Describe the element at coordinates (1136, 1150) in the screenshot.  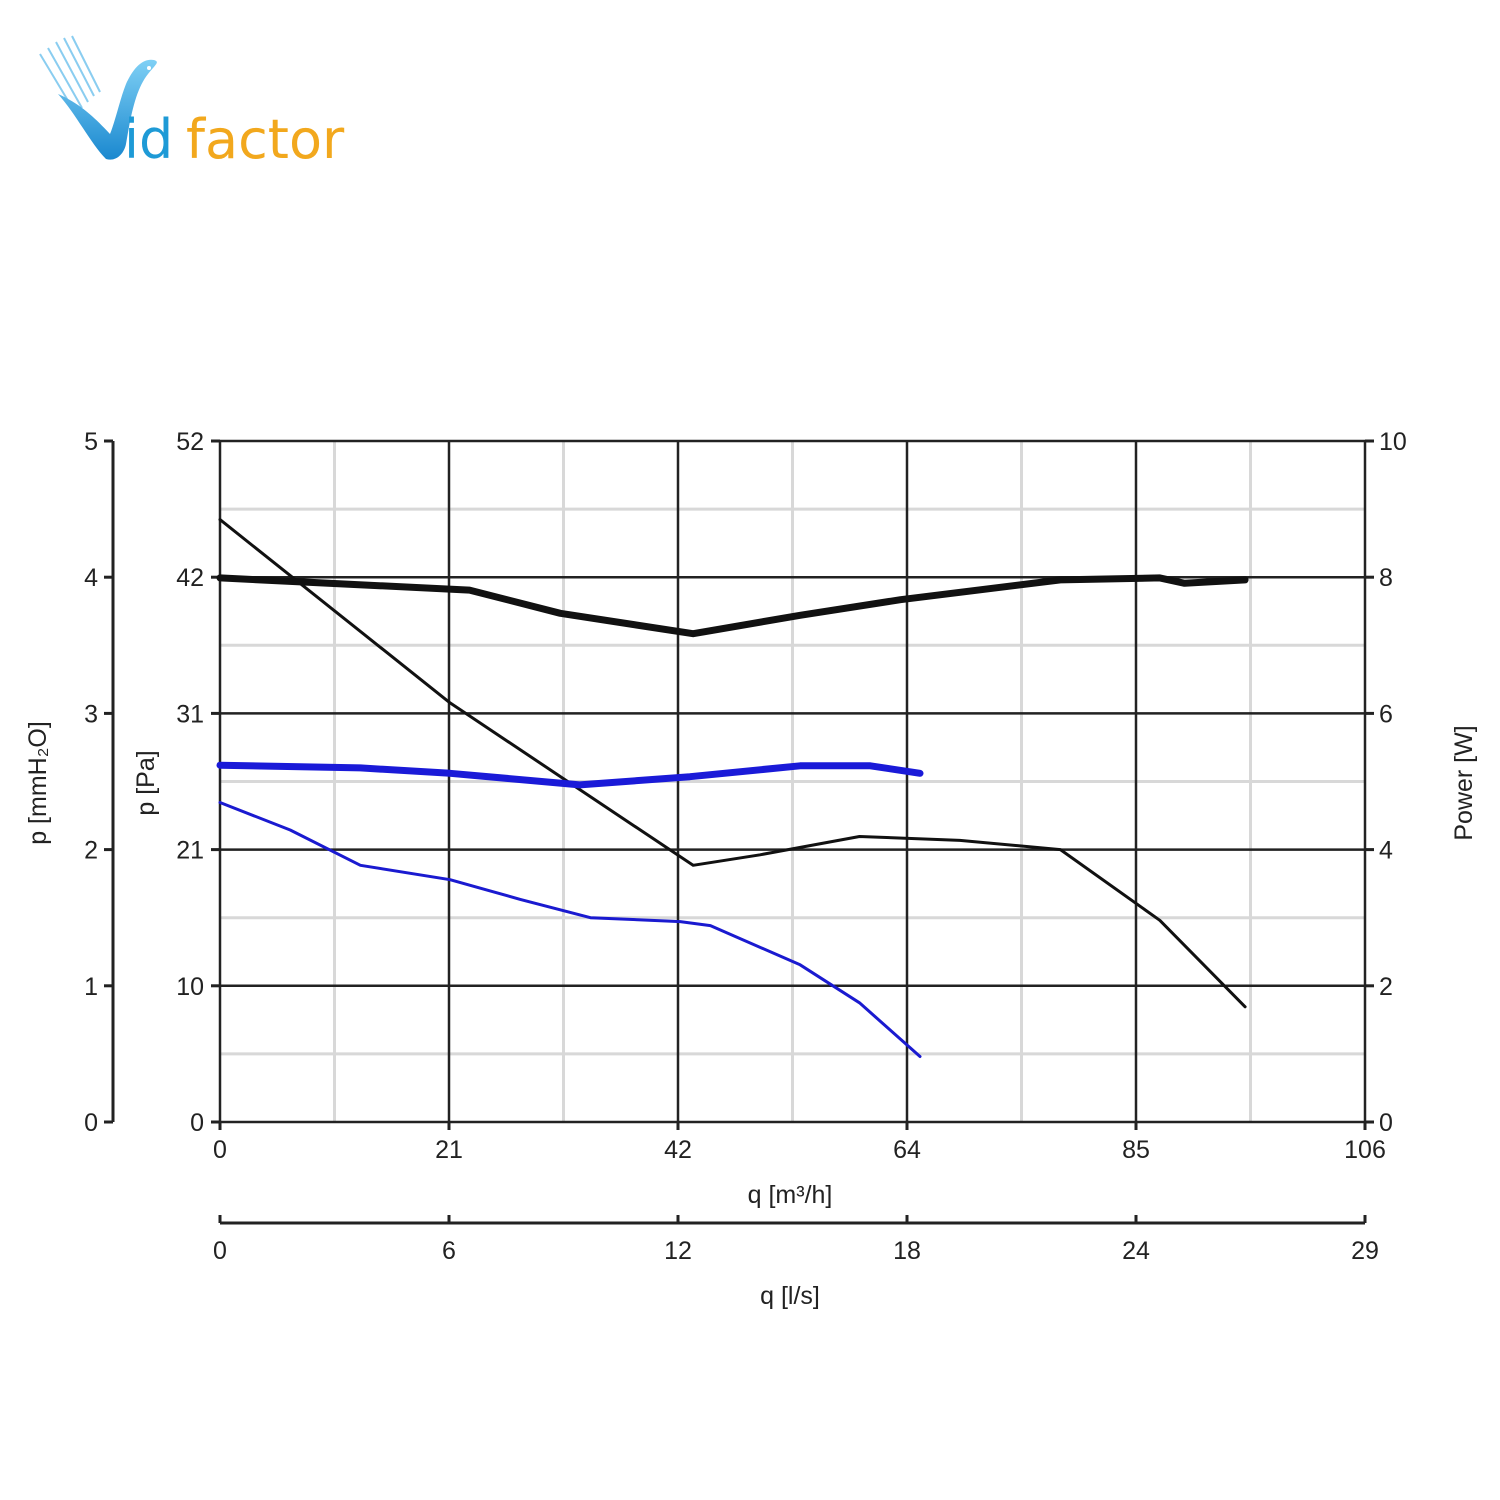
I see `x-tick-label: 85` at that location.